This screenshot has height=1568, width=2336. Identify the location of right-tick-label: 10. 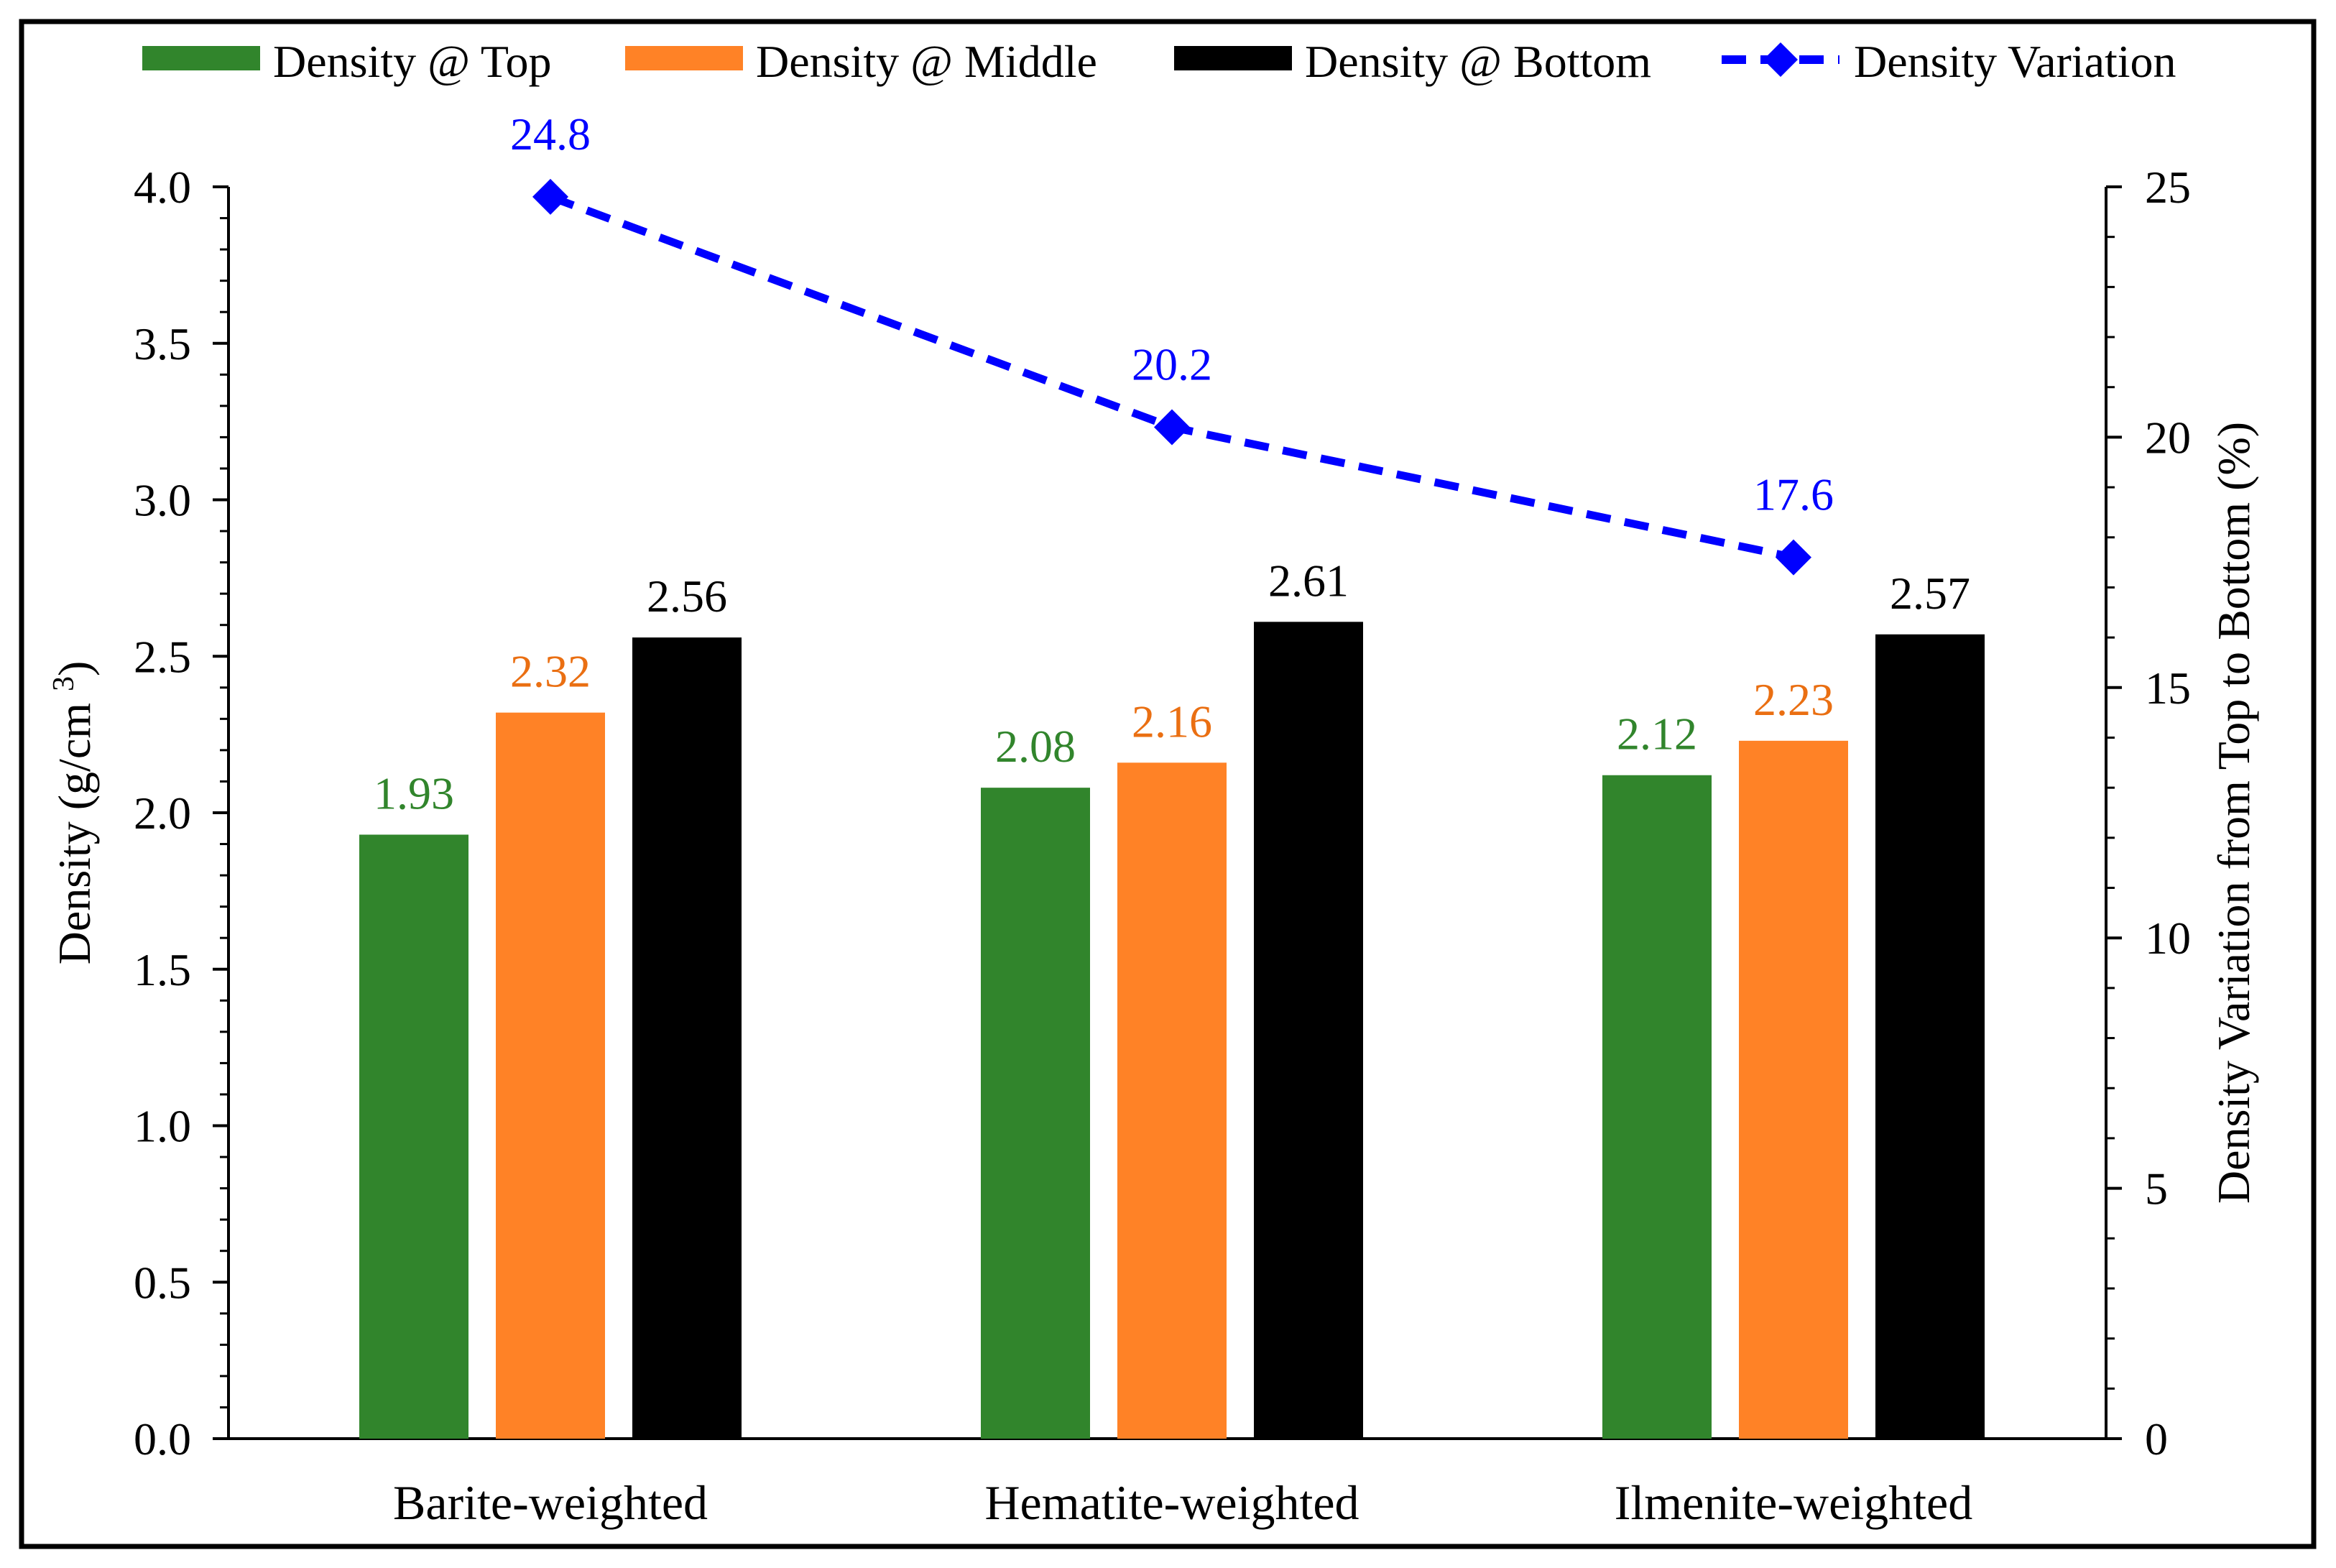
(2168, 938).